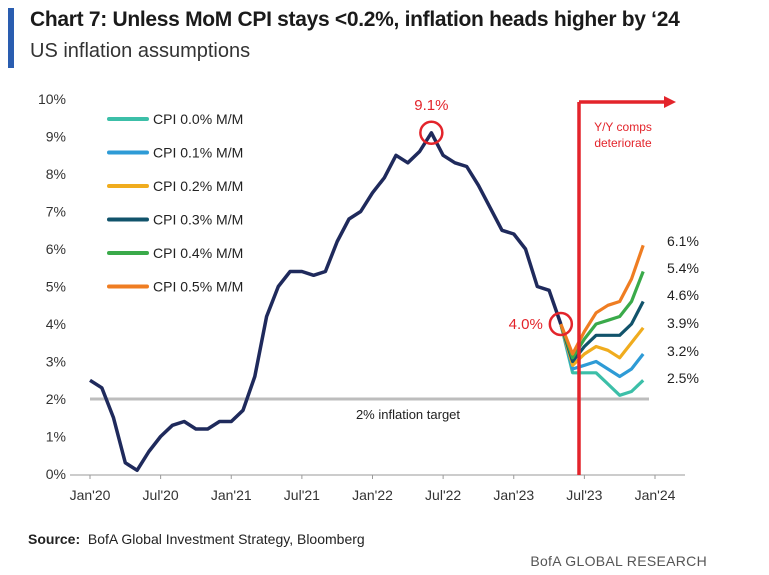  What do you see at coordinates (513, 495) in the screenshot?
I see `x-tick-label: Jan'23` at bounding box center [513, 495].